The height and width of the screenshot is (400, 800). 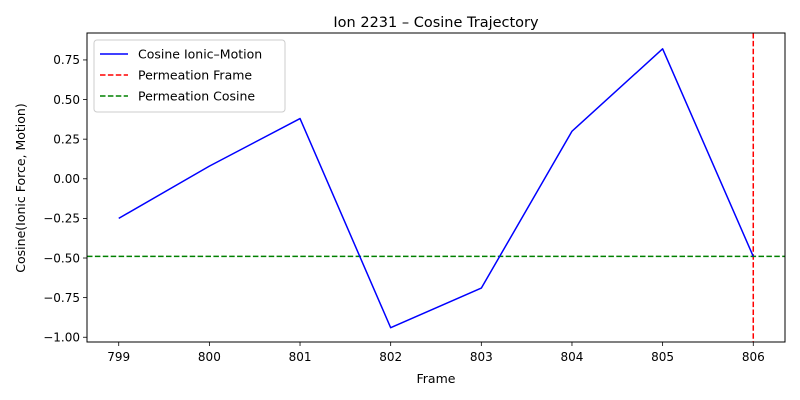 What do you see at coordinates (481, 357) in the screenshot?
I see `x-tick-label: 803` at bounding box center [481, 357].